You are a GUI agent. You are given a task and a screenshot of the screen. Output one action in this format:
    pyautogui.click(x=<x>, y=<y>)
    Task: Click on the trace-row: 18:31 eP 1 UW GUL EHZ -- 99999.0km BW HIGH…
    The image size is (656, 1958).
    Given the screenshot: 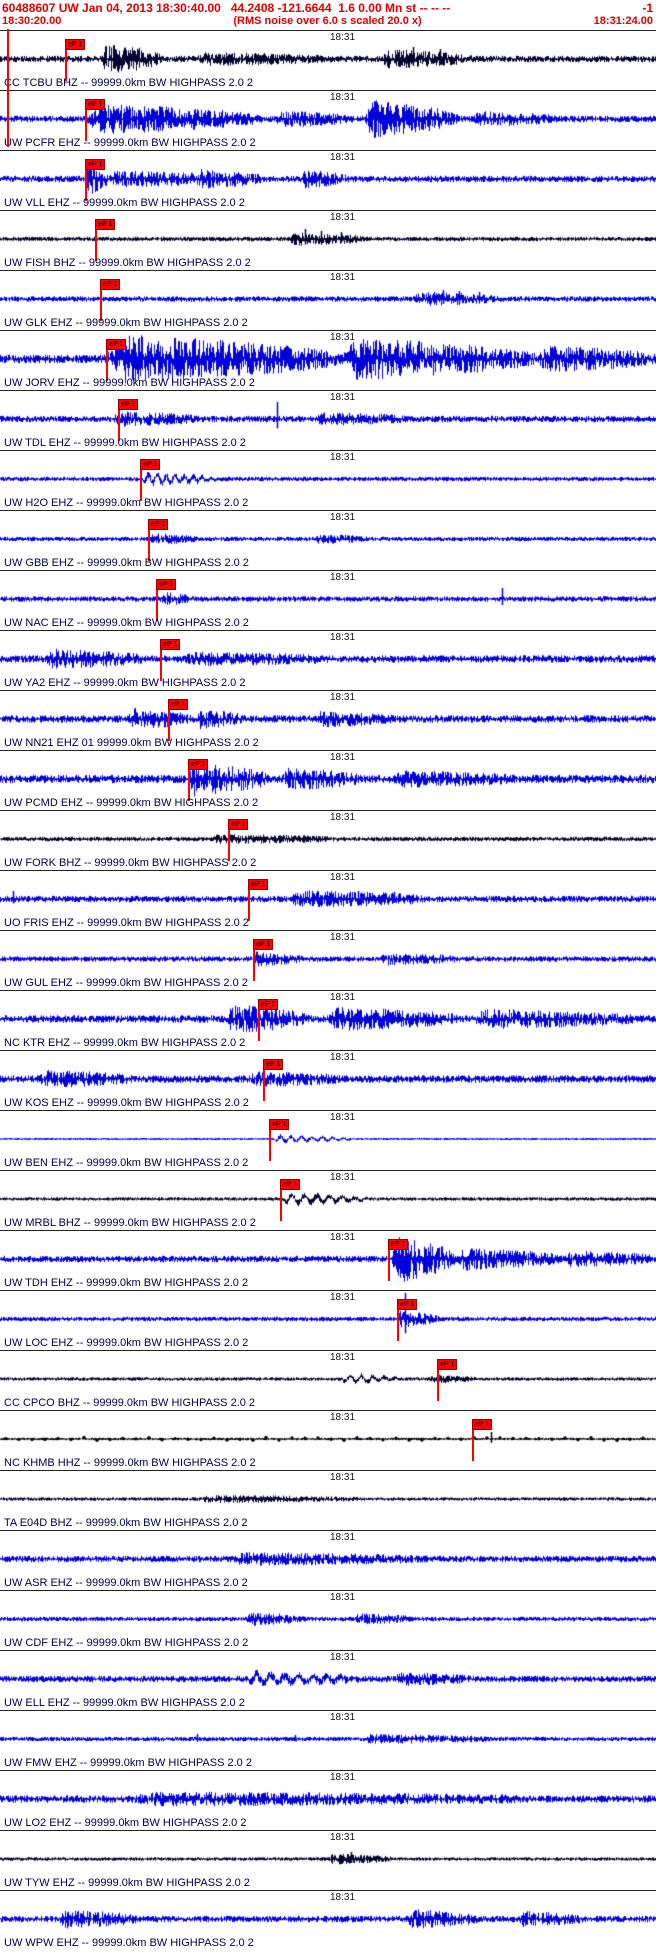 What is the action you would take?
    pyautogui.click(x=328, y=960)
    